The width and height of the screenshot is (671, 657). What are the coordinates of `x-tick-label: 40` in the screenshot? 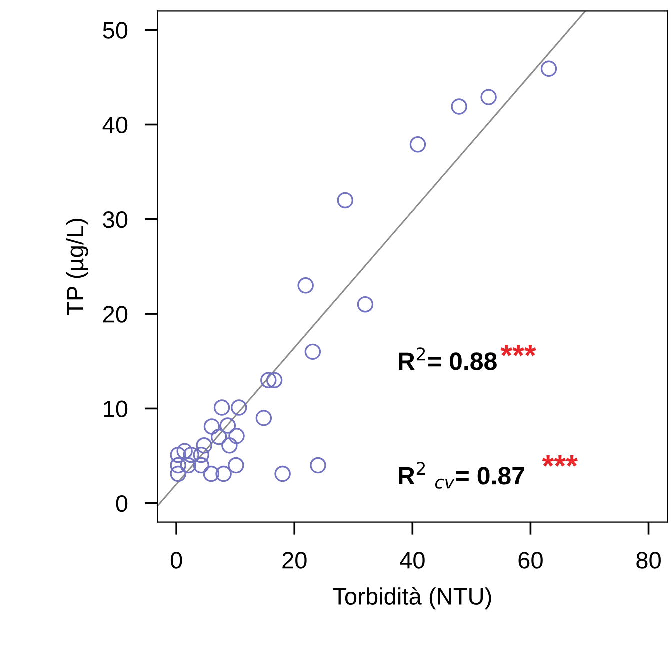 It's located at (412, 560).